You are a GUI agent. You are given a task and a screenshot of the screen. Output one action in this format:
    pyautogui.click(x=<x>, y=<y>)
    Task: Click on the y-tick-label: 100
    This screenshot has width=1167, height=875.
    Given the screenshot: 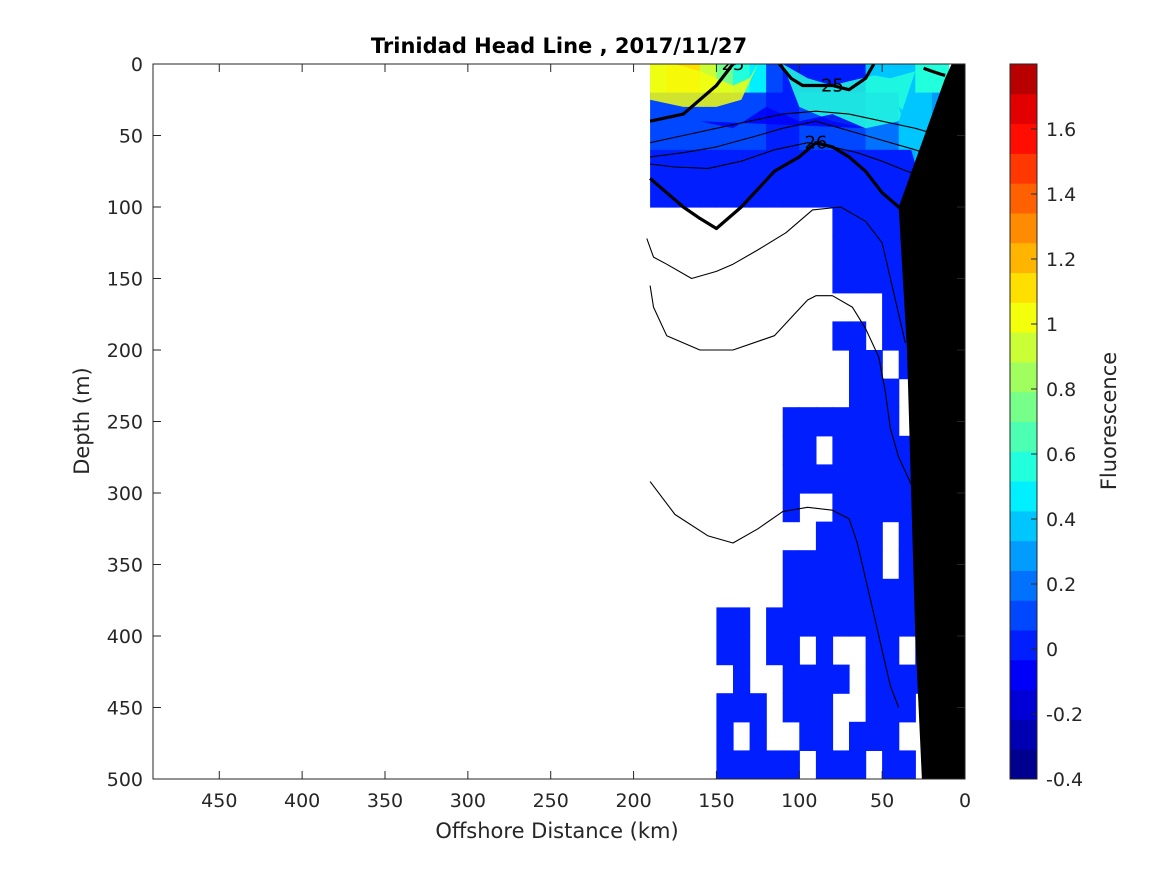 What is the action you would take?
    pyautogui.click(x=125, y=208)
    